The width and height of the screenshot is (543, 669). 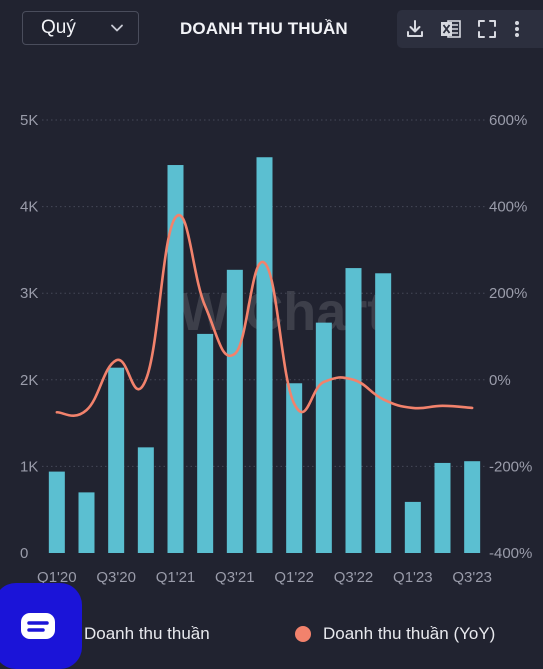 What do you see at coordinates (508, 293) in the screenshot?
I see `y-right-tick-label: 200%` at bounding box center [508, 293].